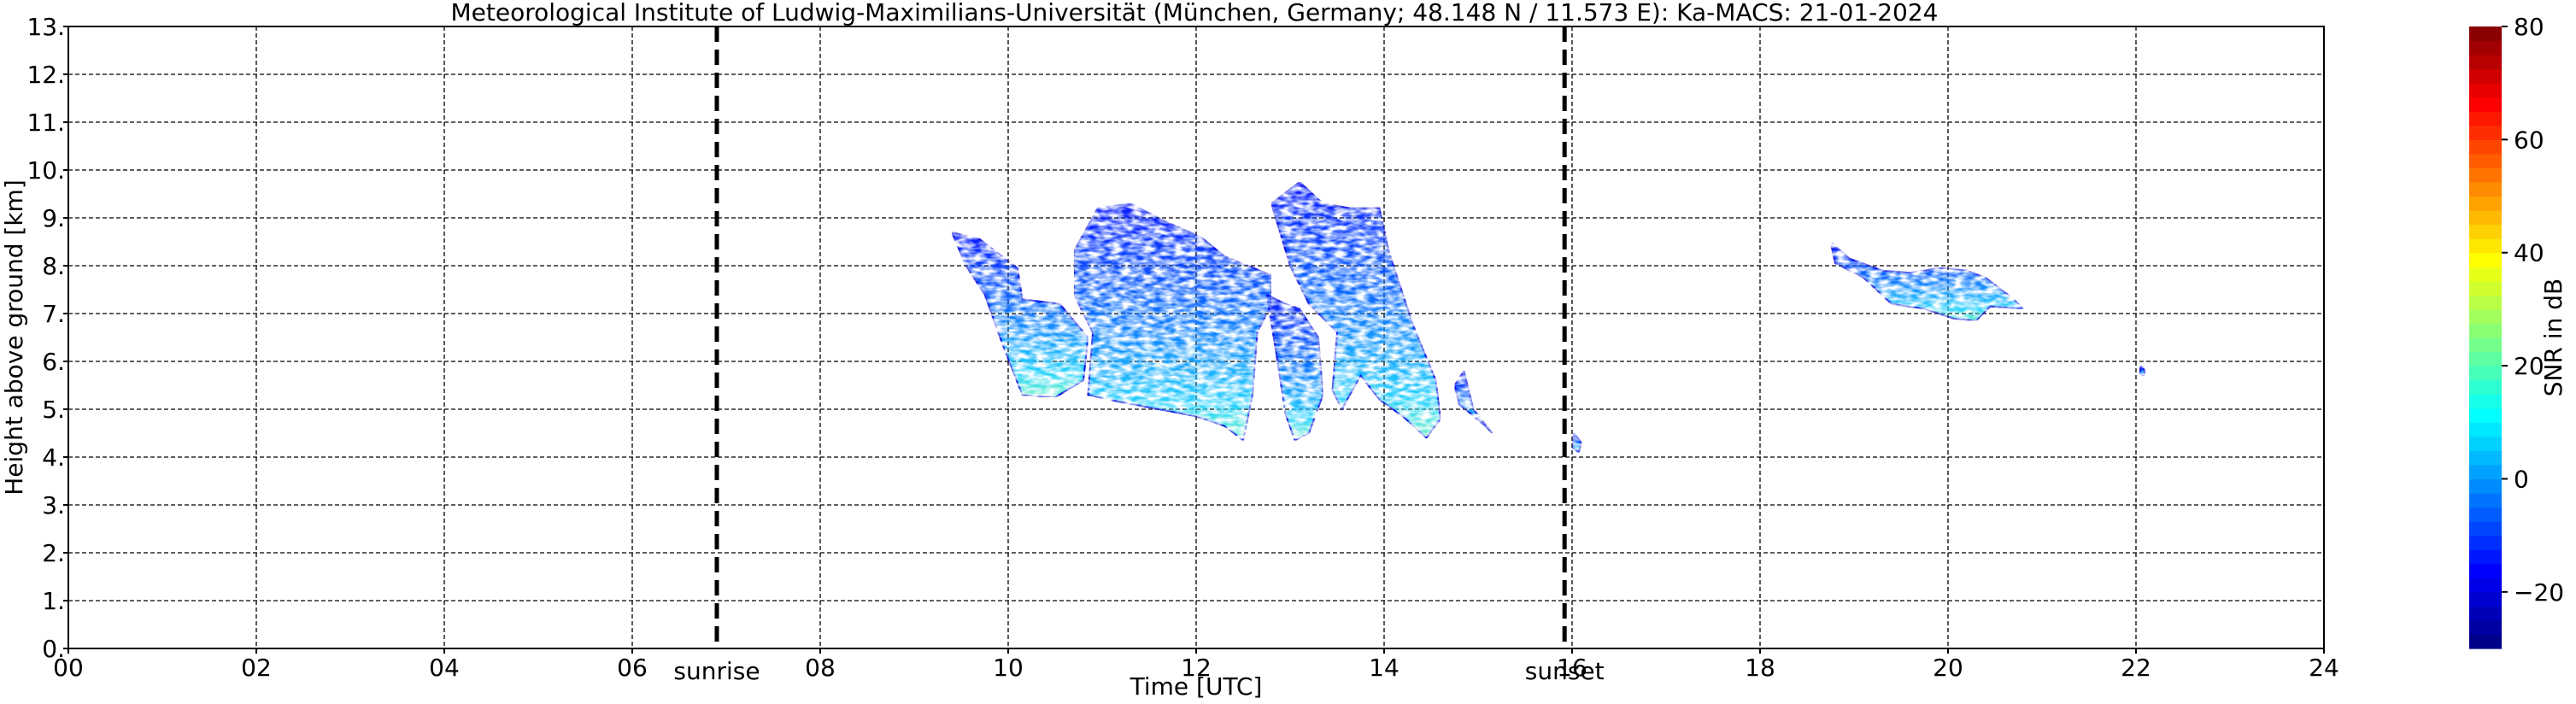 The width and height of the screenshot is (2576, 704). I want to click on x-axis: 00 02 04 06 08 10 12 14 16 18 20 22 24, so click(1196, 665).